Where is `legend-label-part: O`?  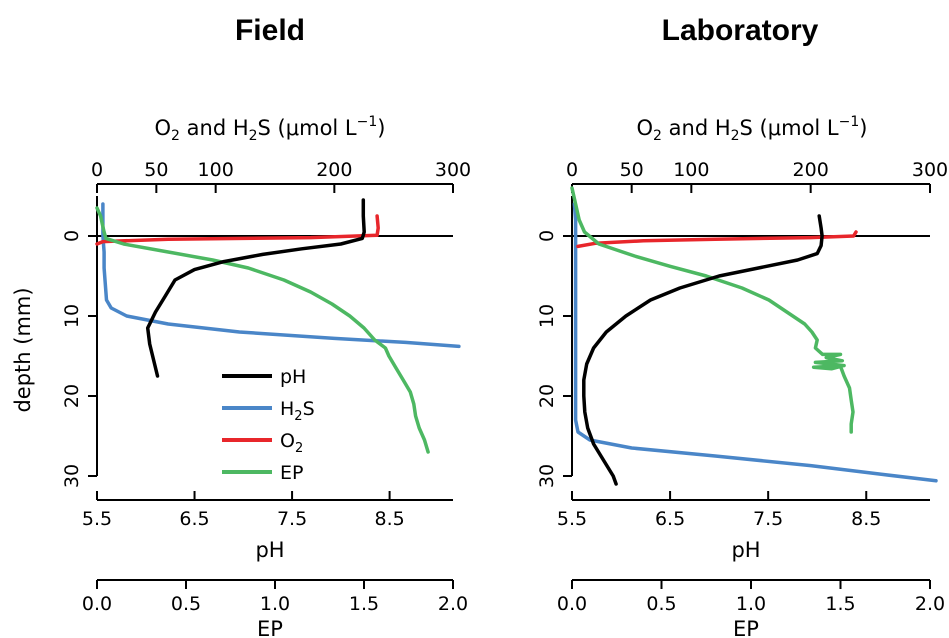
legend-label-part: O is located at coordinates (287, 441).